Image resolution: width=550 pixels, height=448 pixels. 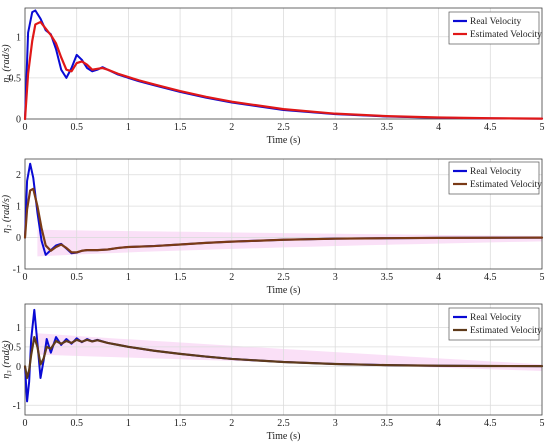 What do you see at coordinates (6, 63) in the screenshot?
I see `y-axis-label: η₁ (rad/s)` at bounding box center [6, 63].